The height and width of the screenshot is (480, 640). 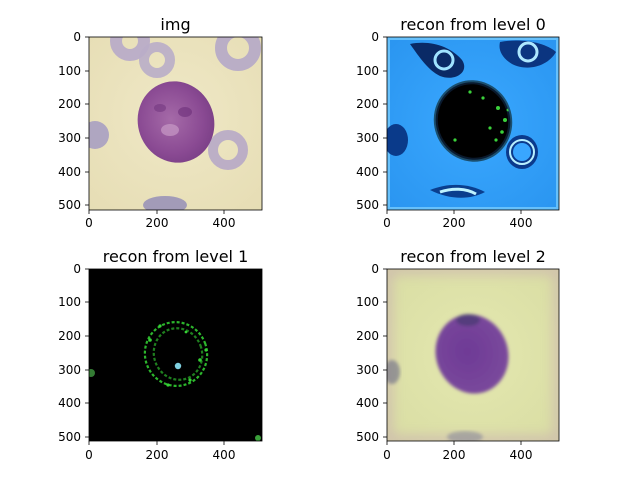 What do you see at coordinates (473, 256) in the screenshot?
I see `panel-title: recon from level 2` at bounding box center [473, 256].